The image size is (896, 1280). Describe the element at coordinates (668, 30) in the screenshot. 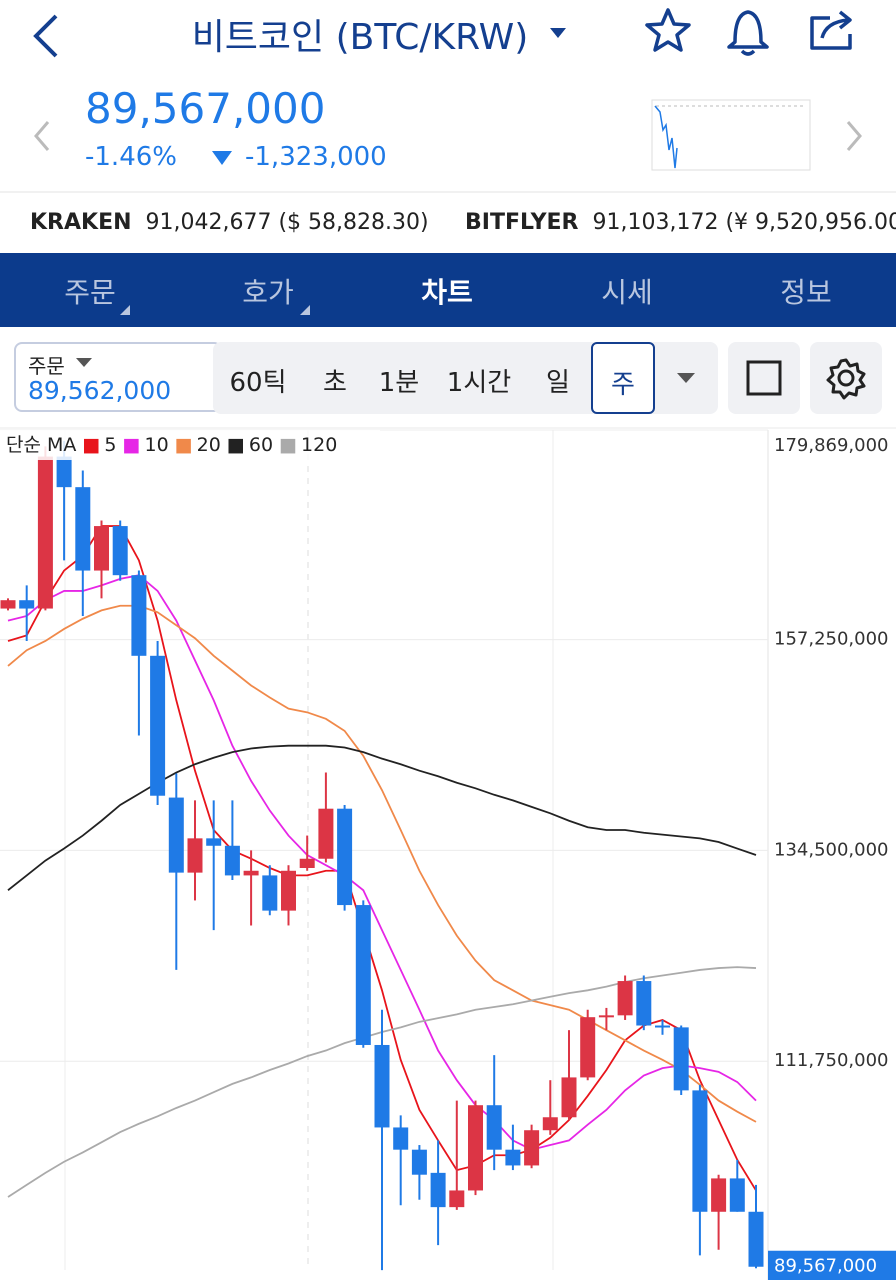

I see `favorite-icon` at that location.